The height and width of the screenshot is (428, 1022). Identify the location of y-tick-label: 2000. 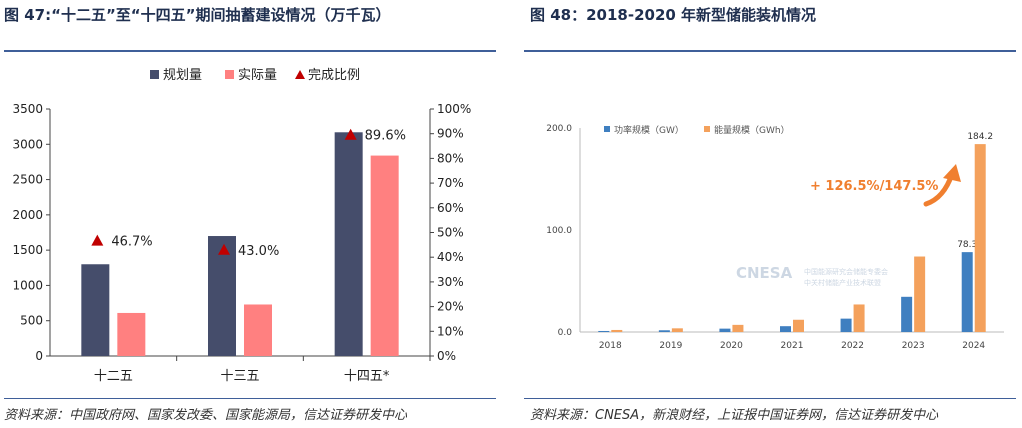
(27, 215).